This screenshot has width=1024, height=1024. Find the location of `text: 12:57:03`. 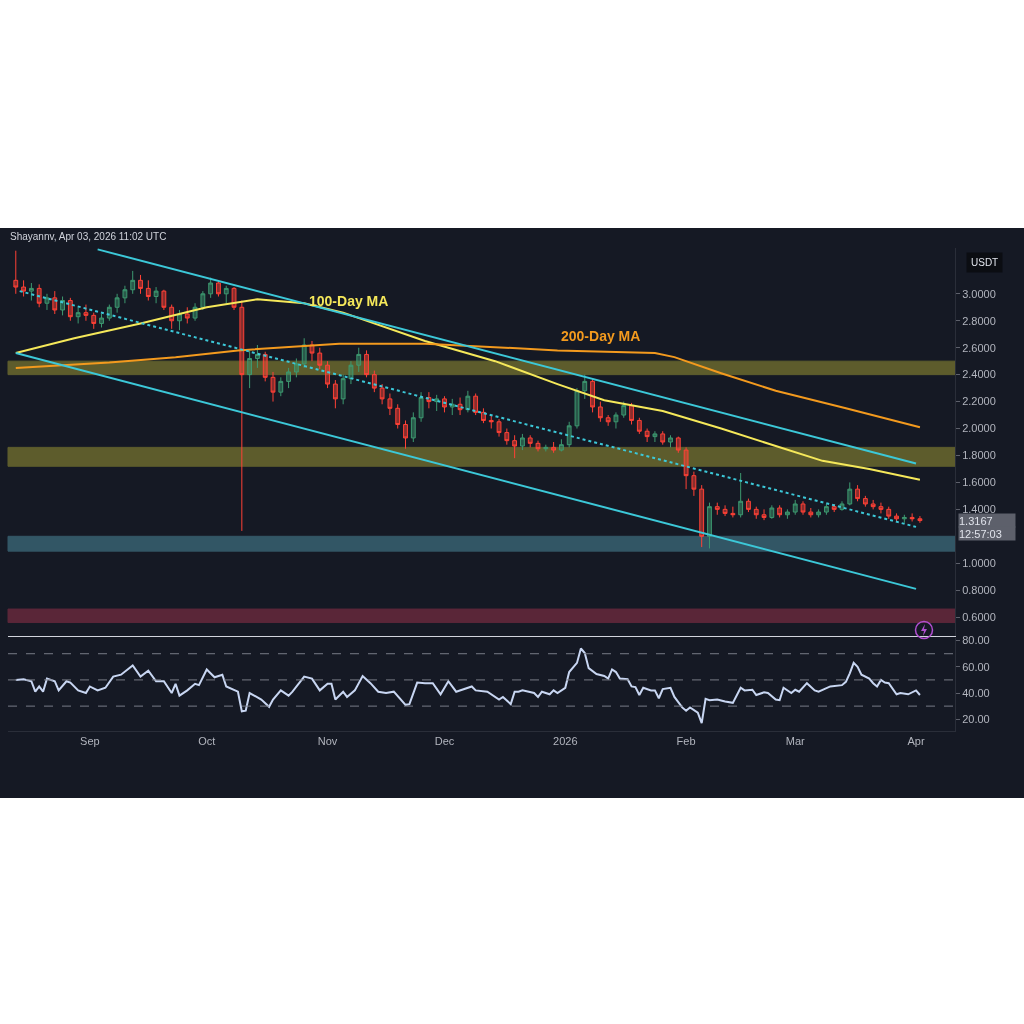

text: 12:57:03 is located at coordinates (980, 533).